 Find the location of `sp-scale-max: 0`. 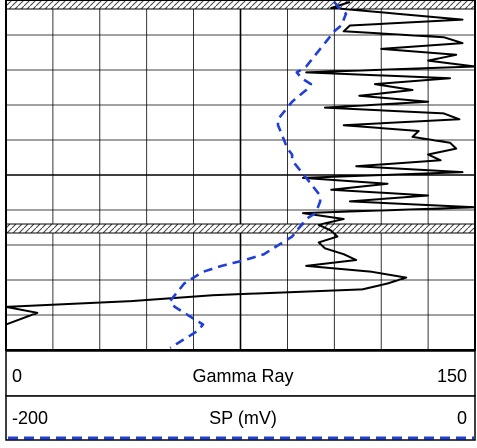

sp-scale-max: 0 is located at coordinates (462, 418).